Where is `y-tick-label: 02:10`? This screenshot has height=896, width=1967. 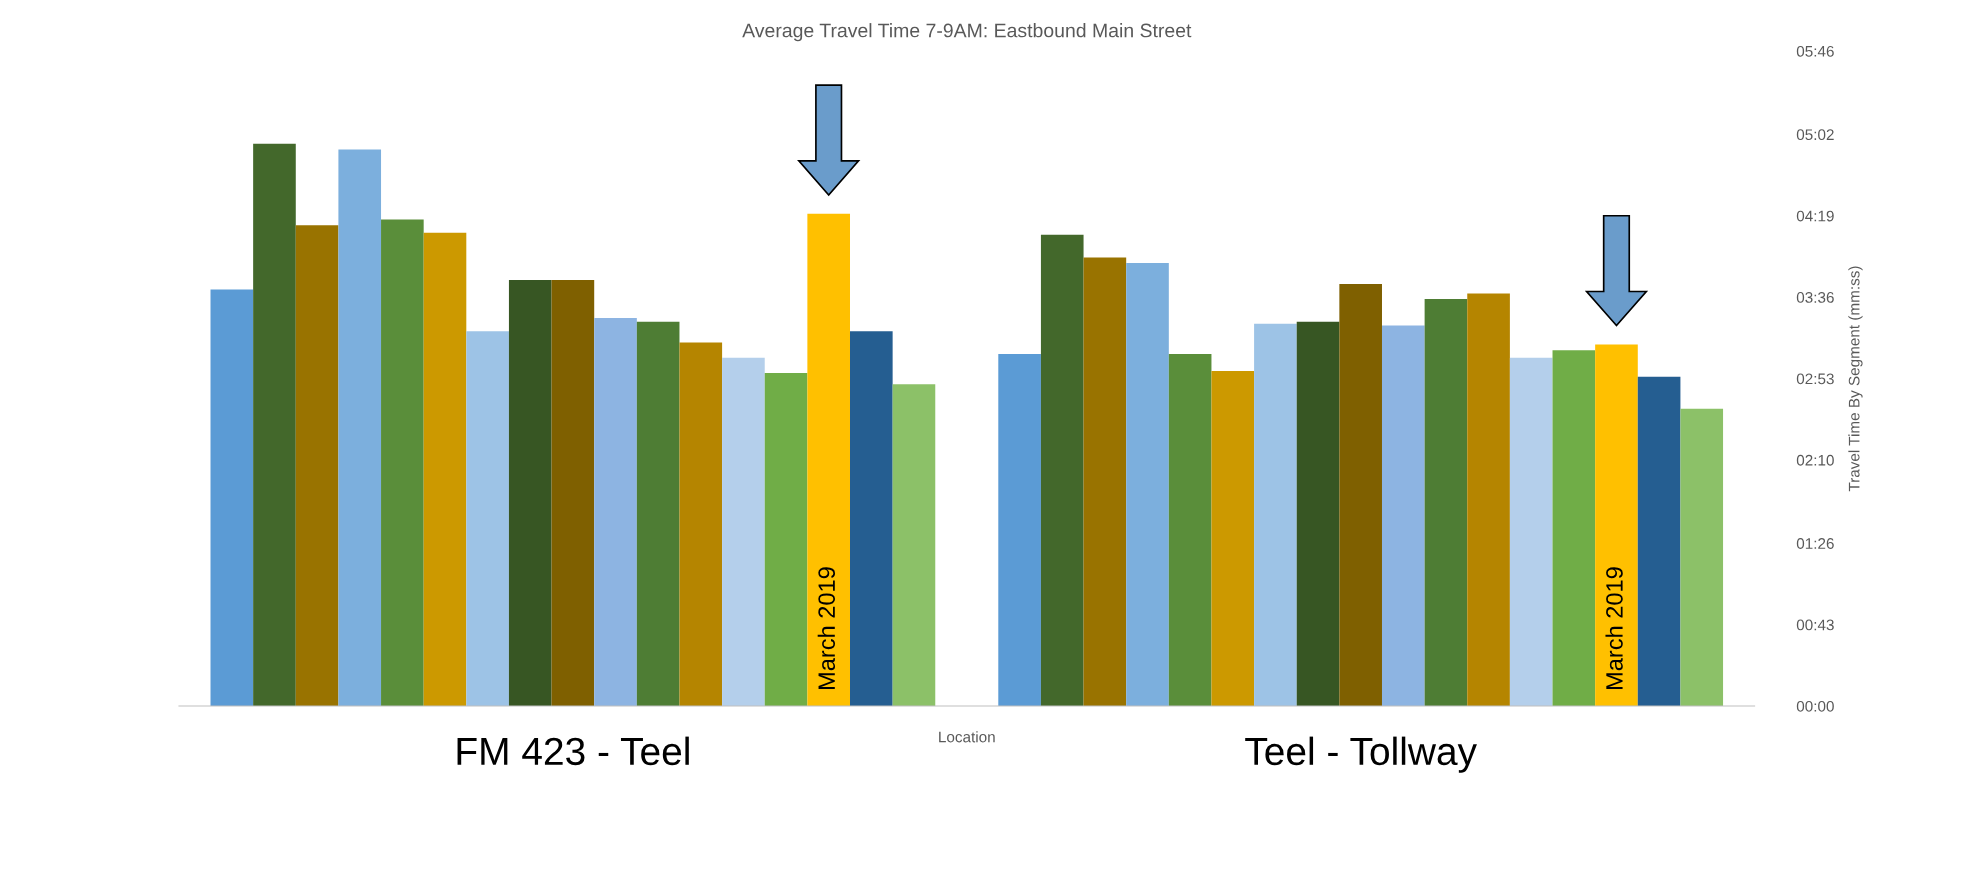 y-tick-label: 02:10 is located at coordinates (1815, 460).